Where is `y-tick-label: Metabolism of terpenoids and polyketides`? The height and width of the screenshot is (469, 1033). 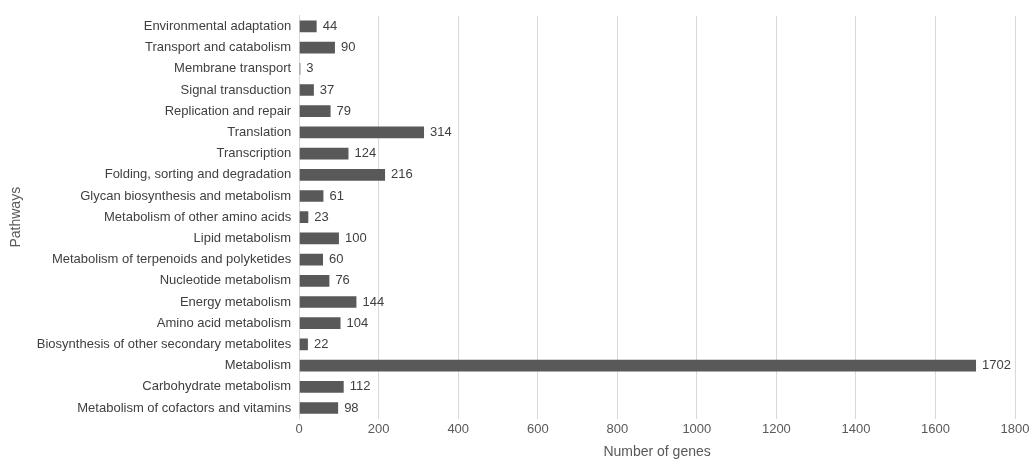 y-tick-label: Metabolism of terpenoids and polyketides is located at coordinates (171, 259).